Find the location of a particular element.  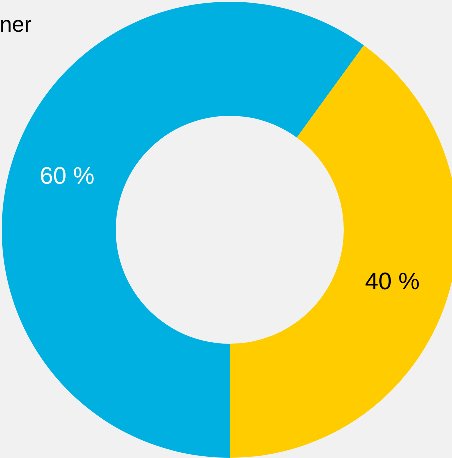

data-label: 60 % is located at coordinates (67, 176).